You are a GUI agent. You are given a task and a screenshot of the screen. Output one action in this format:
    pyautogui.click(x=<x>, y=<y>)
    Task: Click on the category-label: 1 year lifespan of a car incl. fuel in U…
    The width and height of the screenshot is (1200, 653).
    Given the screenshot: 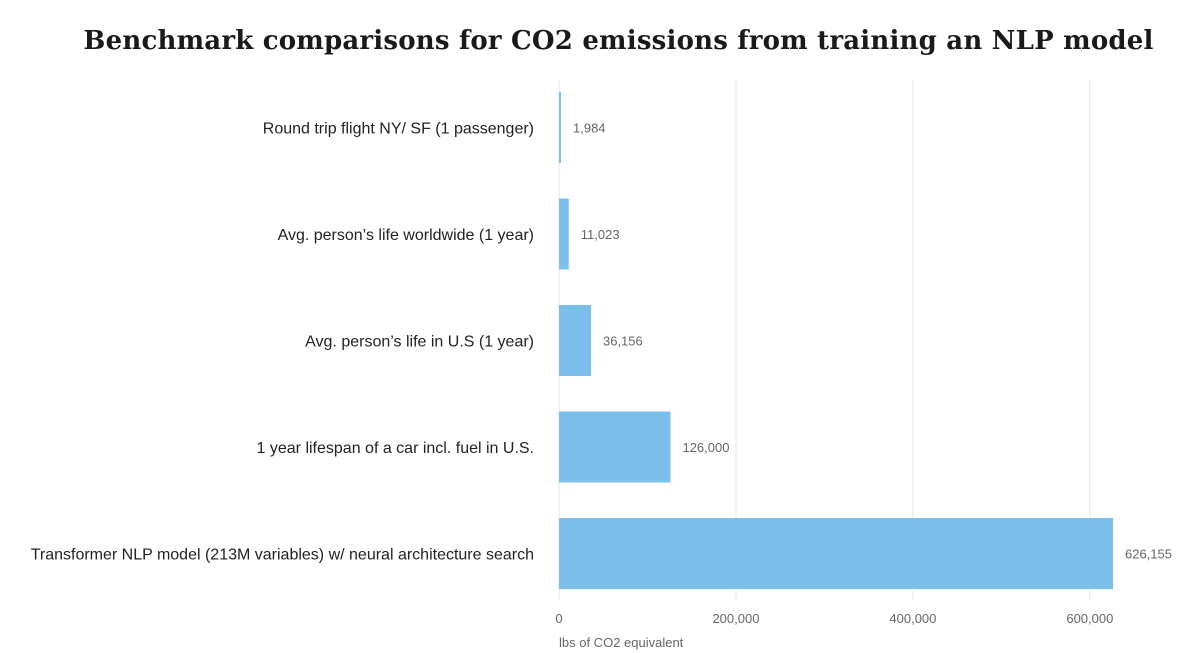 What is the action you would take?
    pyautogui.click(x=395, y=448)
    